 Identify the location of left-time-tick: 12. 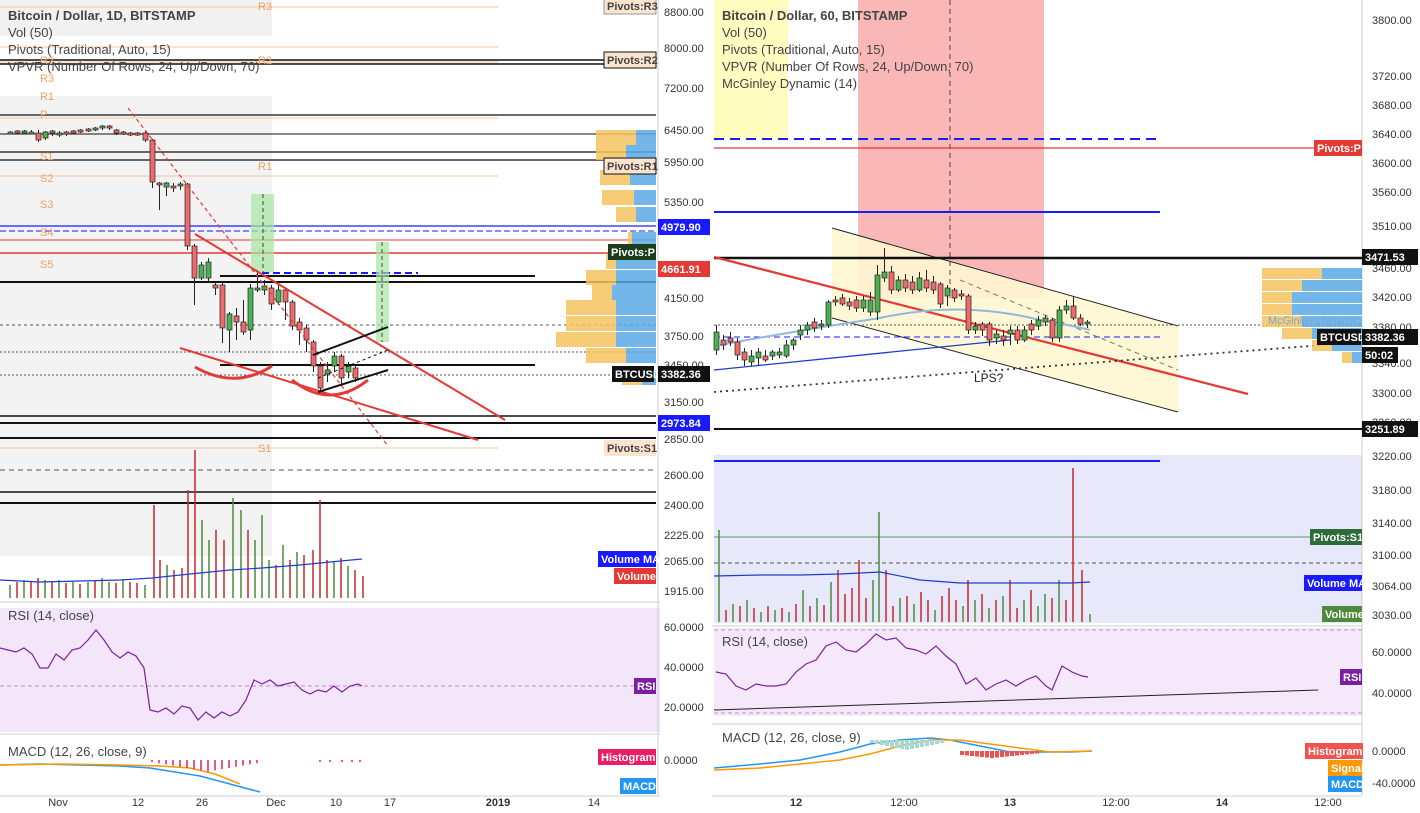
(138, 803).